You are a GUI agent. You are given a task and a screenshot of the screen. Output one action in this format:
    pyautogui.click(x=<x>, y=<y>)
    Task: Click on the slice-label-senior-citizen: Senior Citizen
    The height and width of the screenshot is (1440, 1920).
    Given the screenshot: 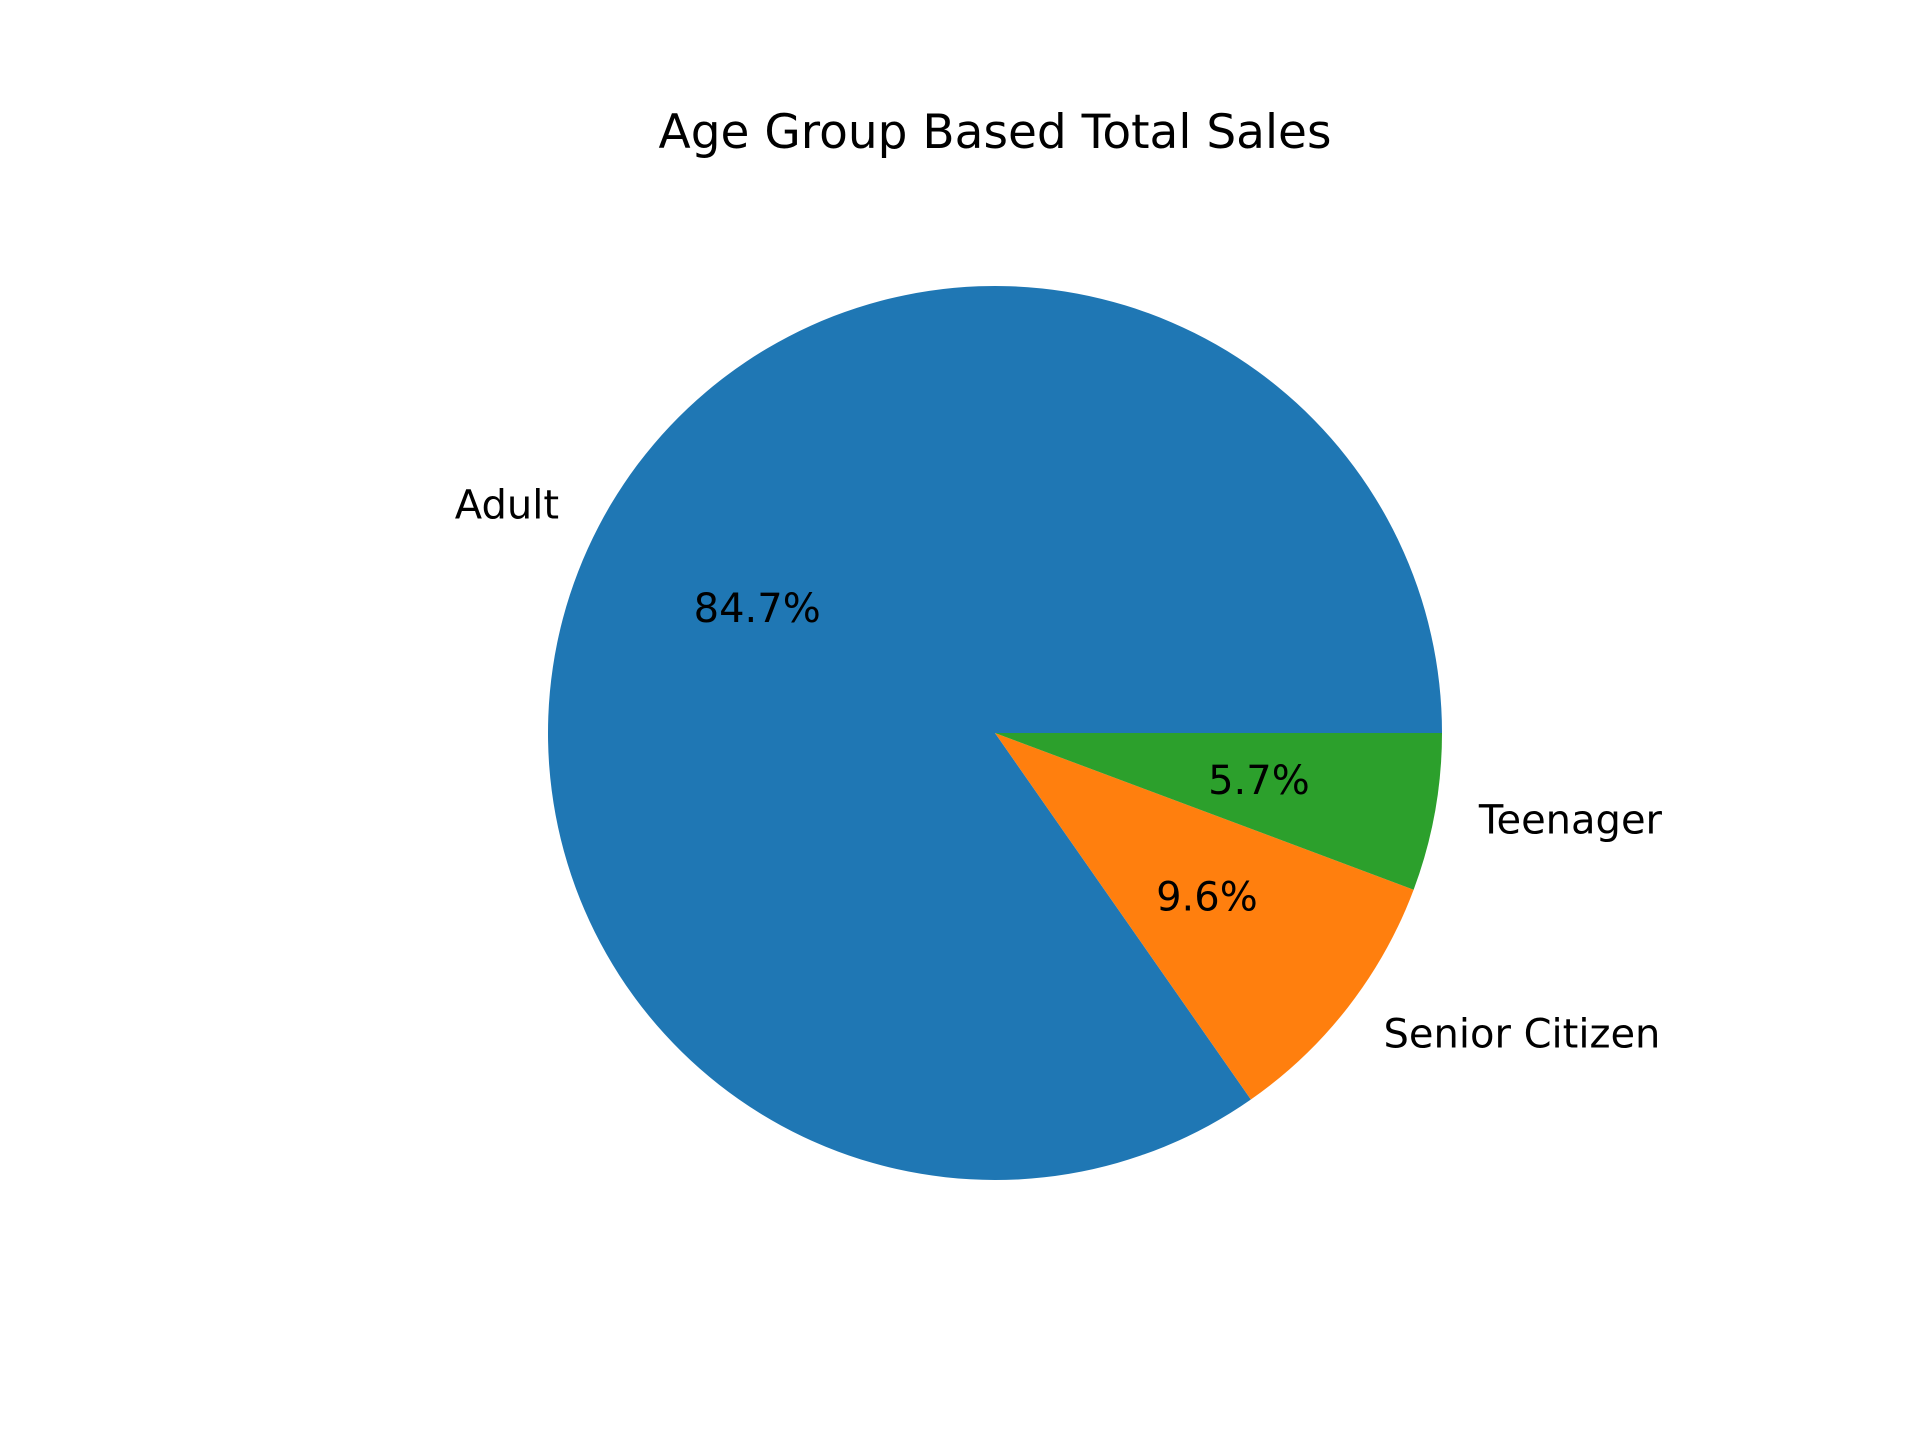 What is the action you would take?
    pyautogui.click(x=1522, y=1034)
    